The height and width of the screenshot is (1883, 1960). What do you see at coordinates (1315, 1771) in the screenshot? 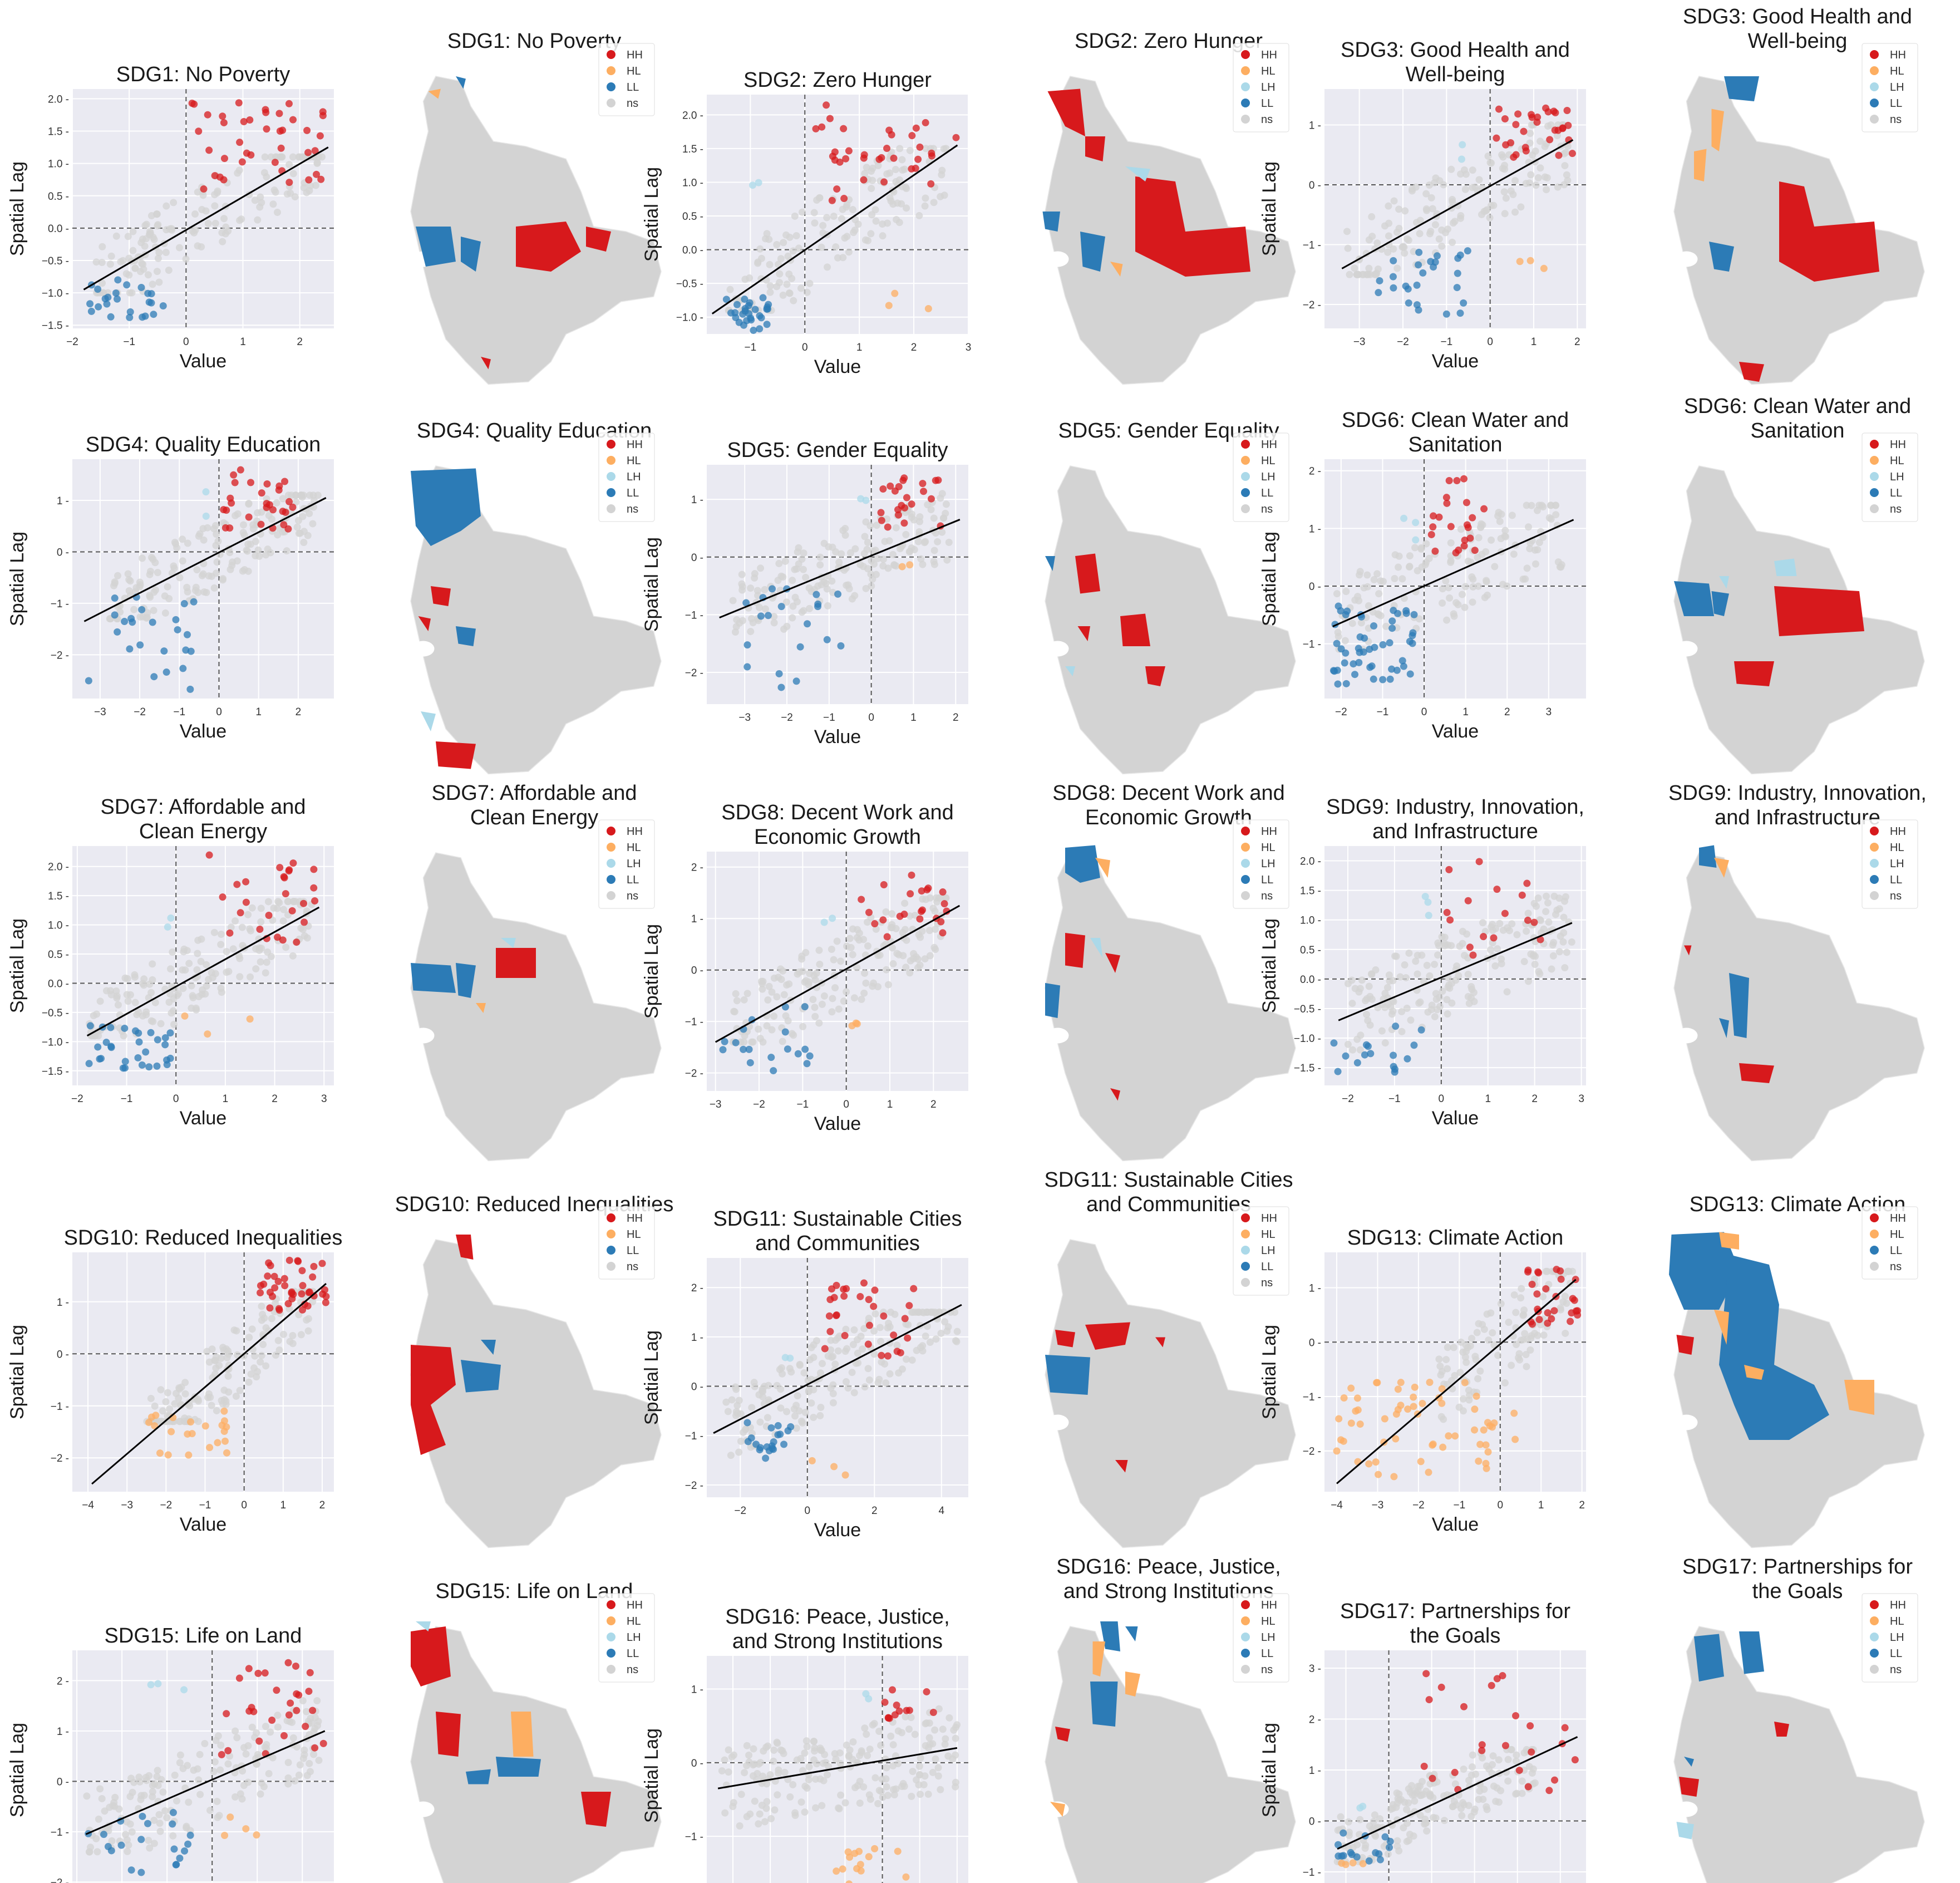
I see `y-tick-label: 1 -` at bounding box center [1315, 1771].